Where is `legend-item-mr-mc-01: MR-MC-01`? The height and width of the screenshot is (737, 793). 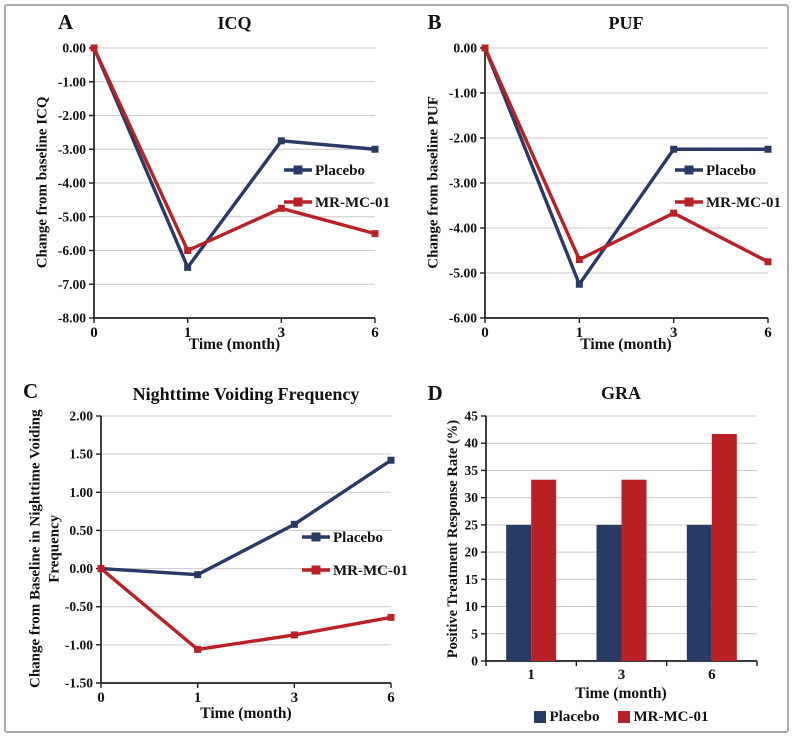 legend-item-mr-mc-01: MR-MC-01 is located at coordinates (663, 717).